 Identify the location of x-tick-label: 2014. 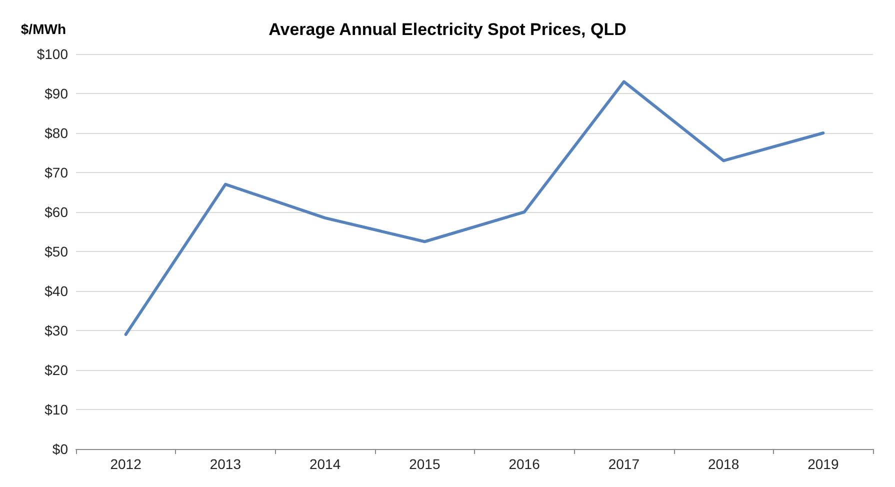
(325, 464).